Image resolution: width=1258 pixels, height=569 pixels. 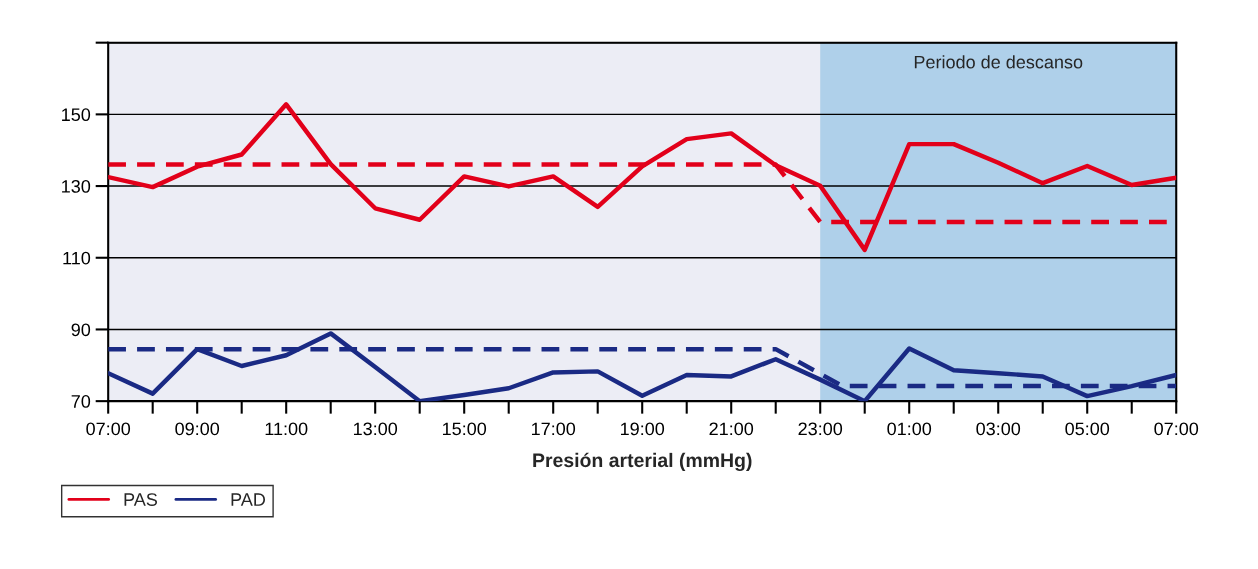 I want to click on y-tick-label: 110, so click(x=77, y=258).